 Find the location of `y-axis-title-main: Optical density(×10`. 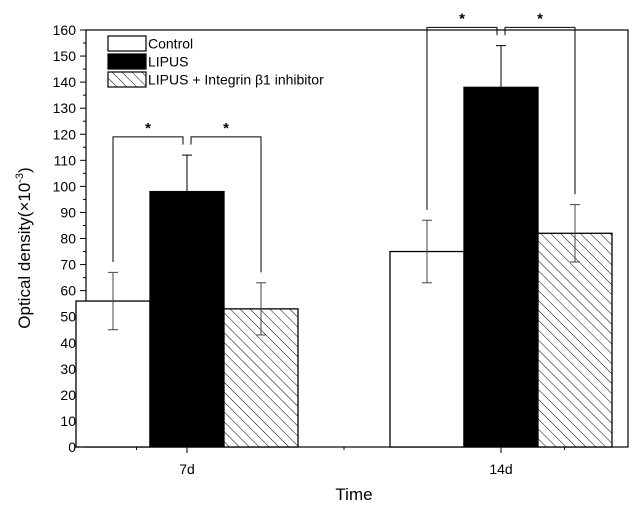

y-axis-title-main: Optical density(×10 is located at coordinates (24, 256).